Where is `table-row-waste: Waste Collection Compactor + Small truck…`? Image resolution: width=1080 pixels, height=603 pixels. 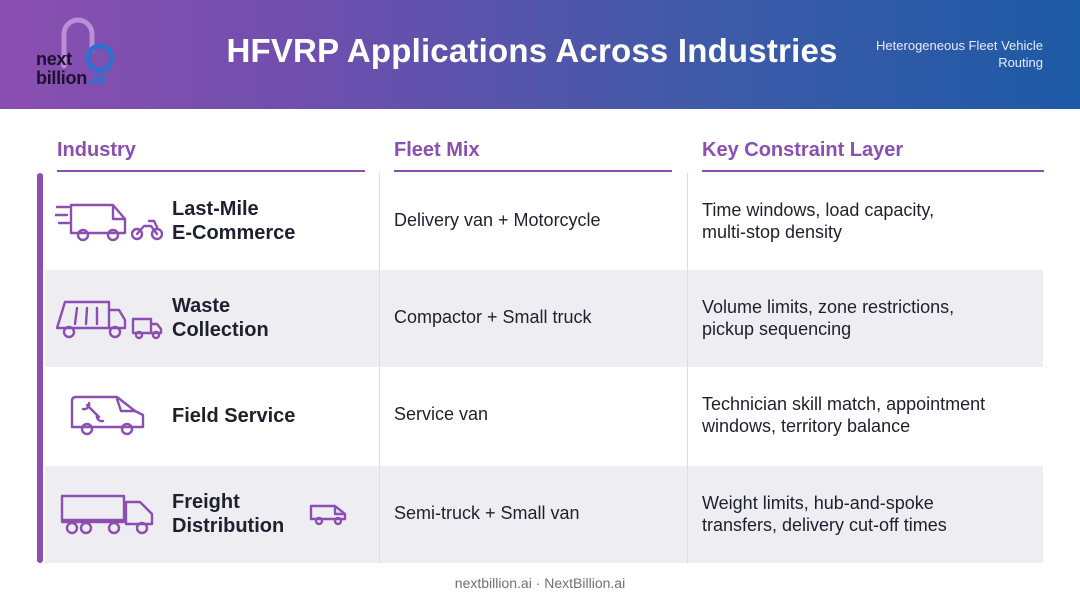 table-row-waste: Waste Collection Compactor + Small truck… is located at coordinates (544, 318).